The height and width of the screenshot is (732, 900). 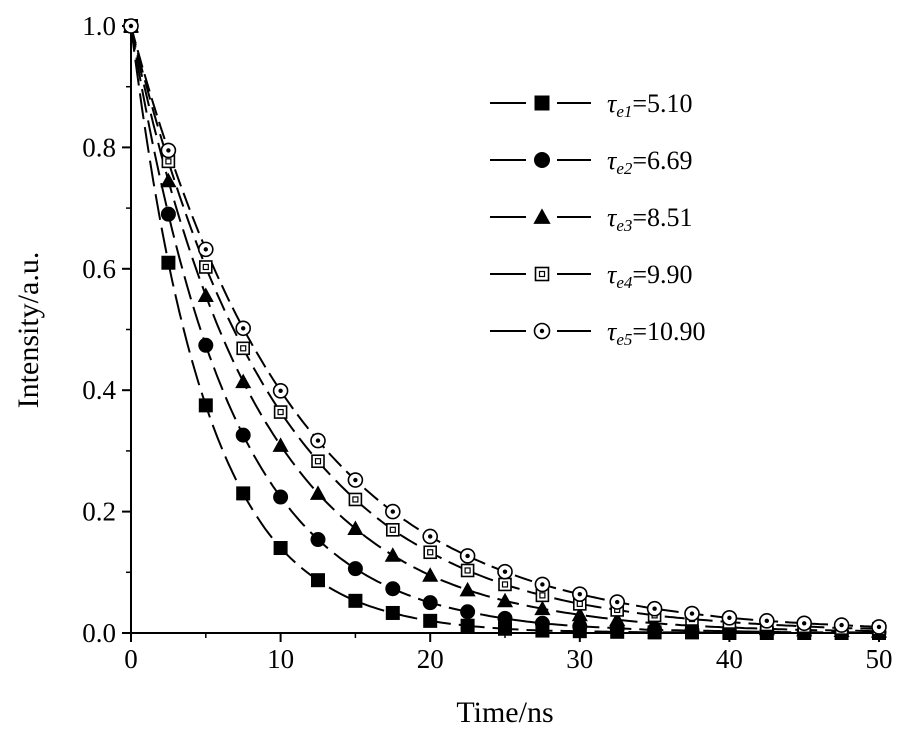 What do you see at coordinates (99, 512) in the screenshot?
I see `y-tick-label: 0.2` at bounding box center [99, 512].